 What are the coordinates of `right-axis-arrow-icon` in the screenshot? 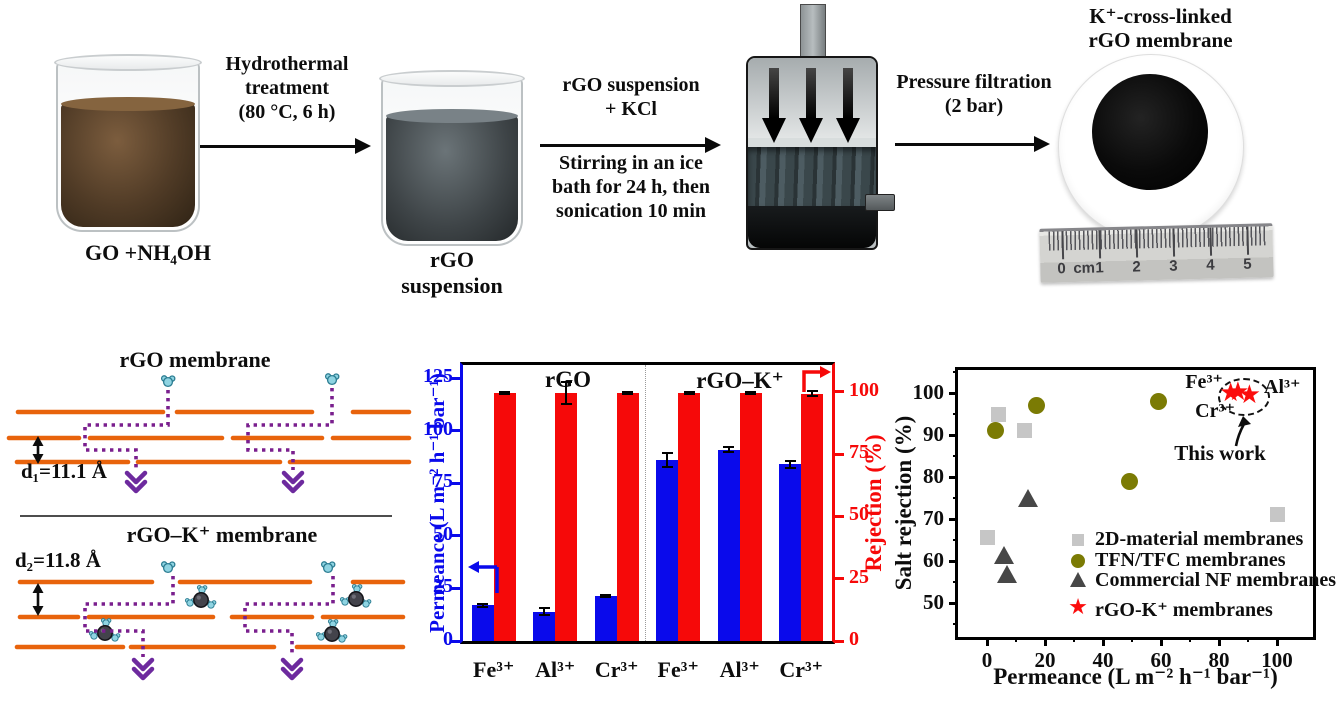 It's located at (816, 379).